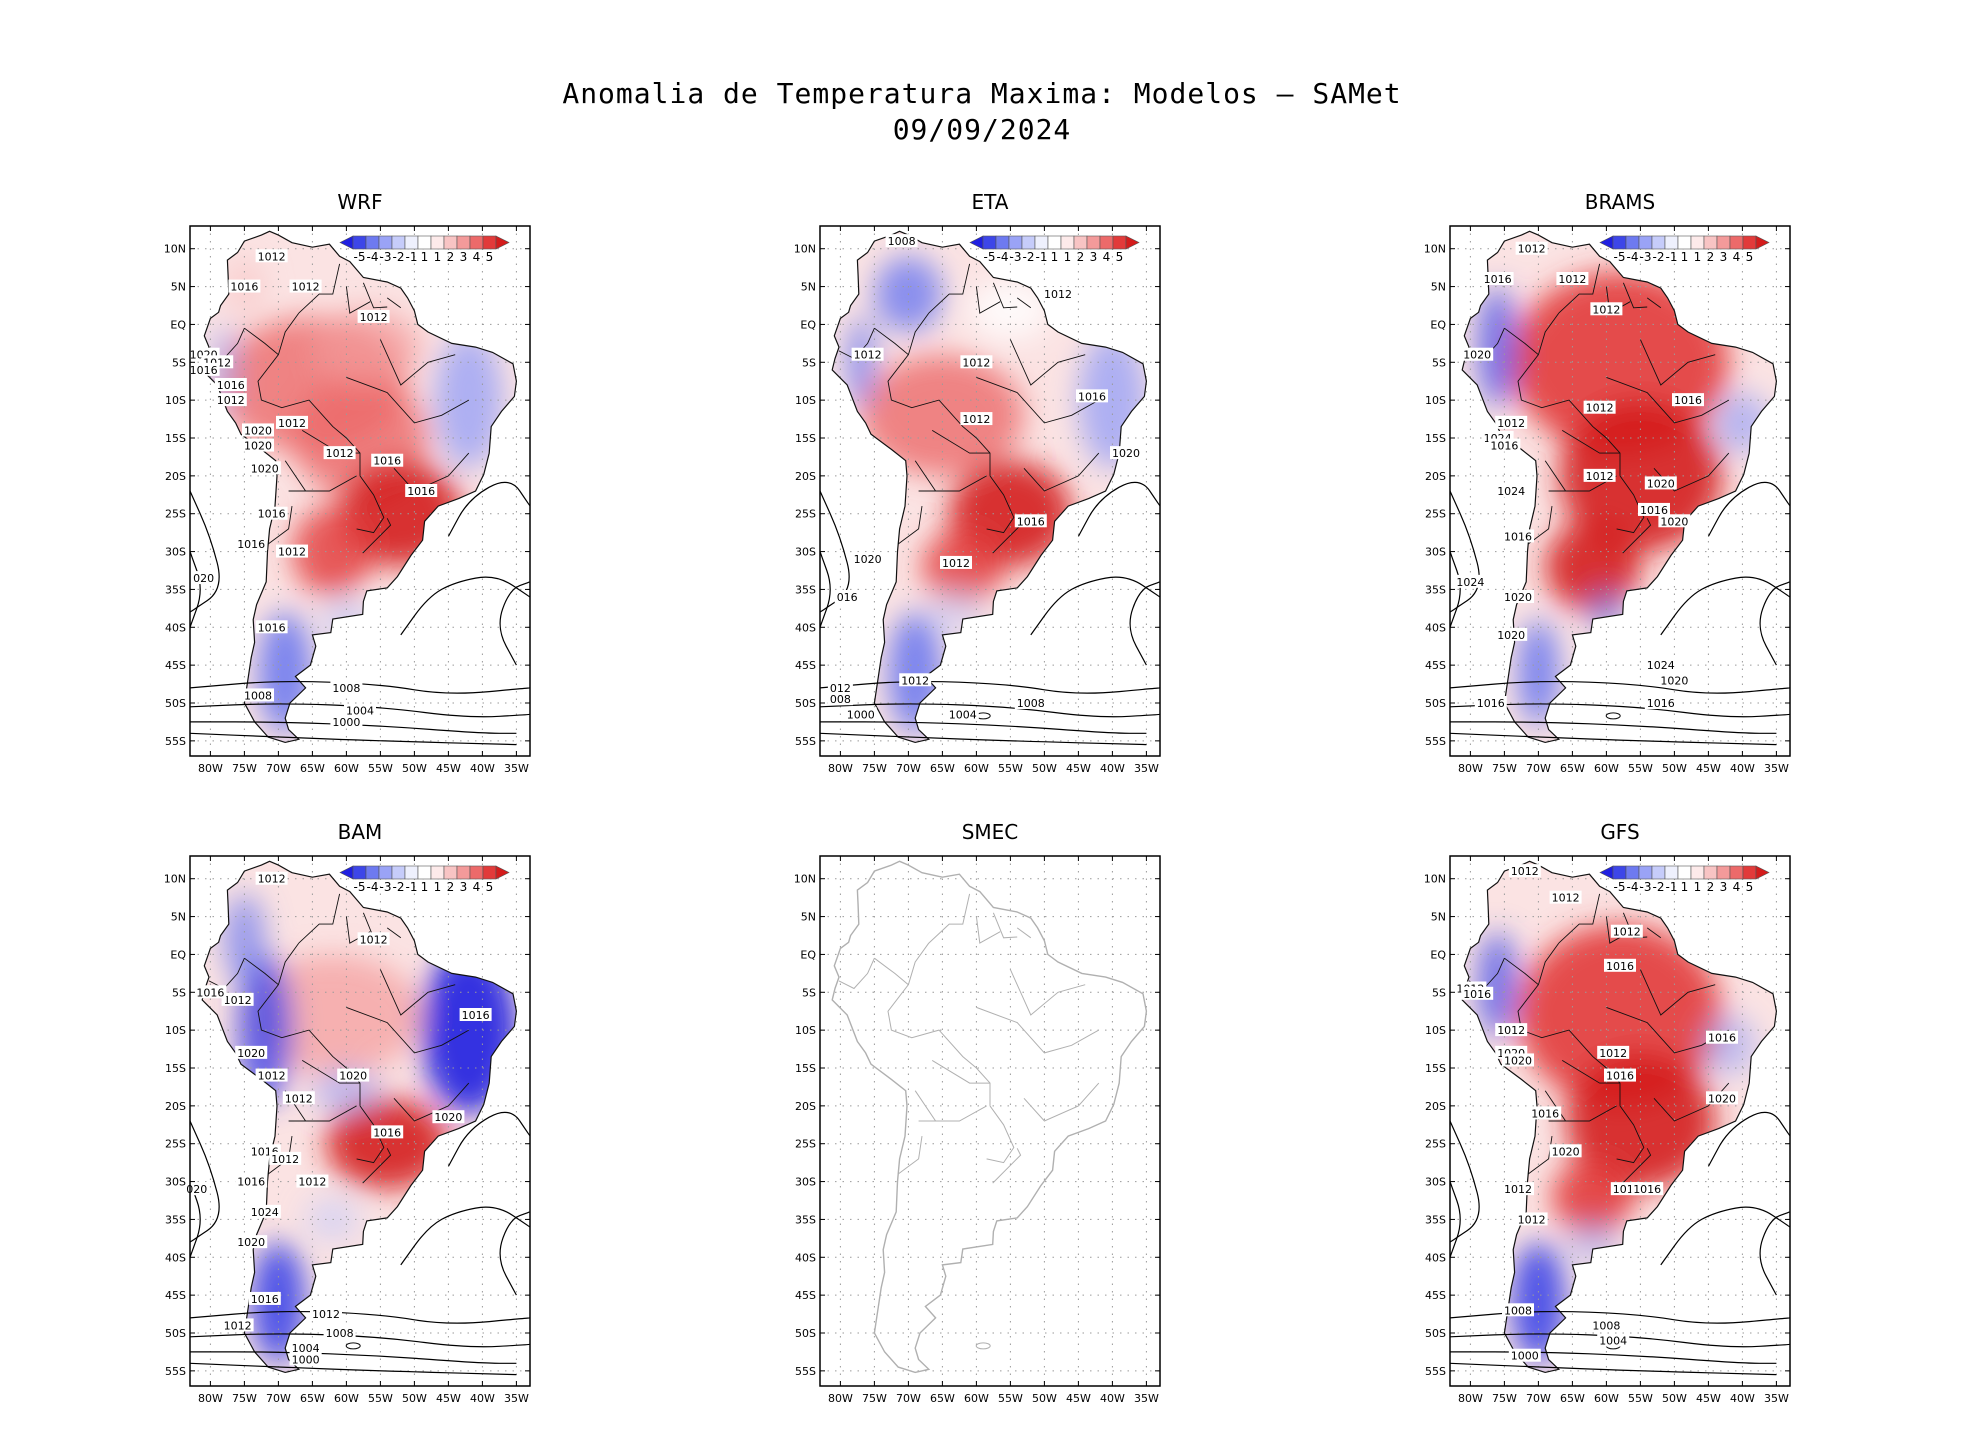 The height and width of the screenshot is (1436, 1964). What do you see at coordinates (1435, 665) in the screenshot?
I see `lat-label: 45S` at bounding box center [1435, 665].